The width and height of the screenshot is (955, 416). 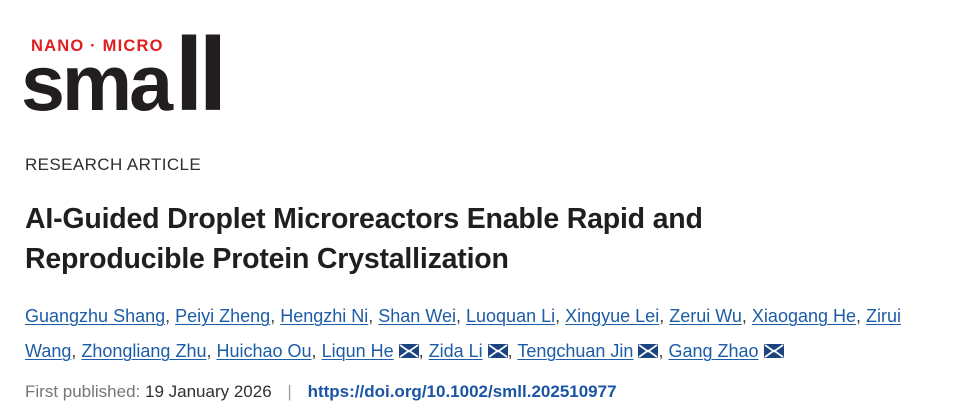 What do you see at coordinates (83, 391) in the screenshot?
I see `first-published-label: First published:` at bounding box center [83, 391].